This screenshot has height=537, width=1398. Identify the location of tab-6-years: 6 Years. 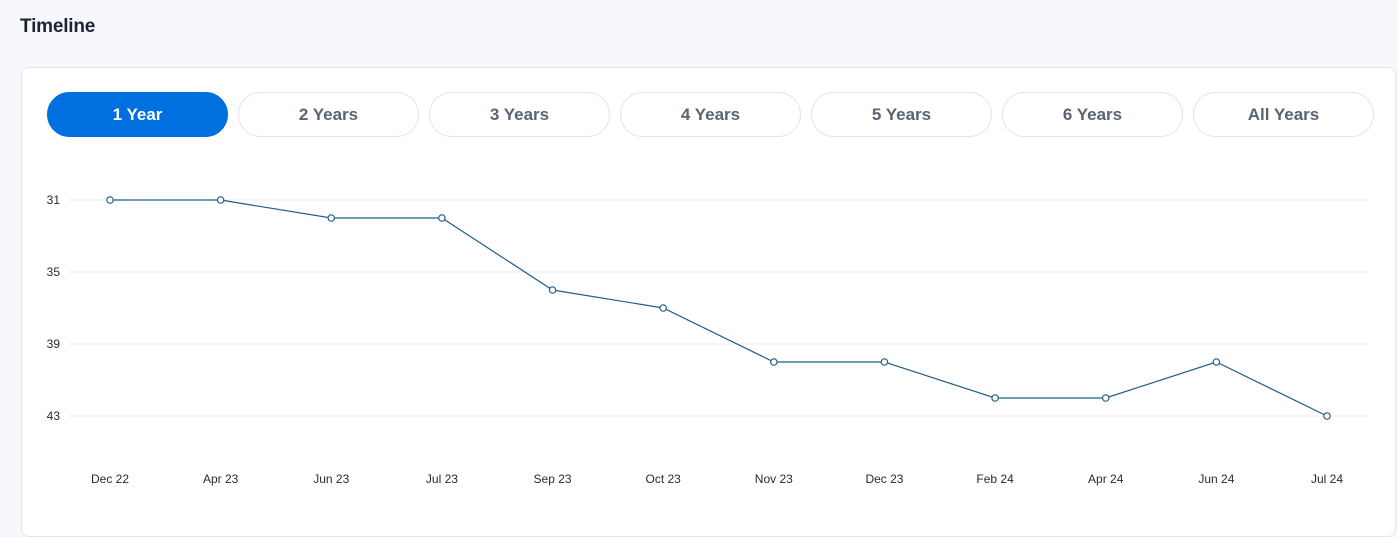
(1092, 114).